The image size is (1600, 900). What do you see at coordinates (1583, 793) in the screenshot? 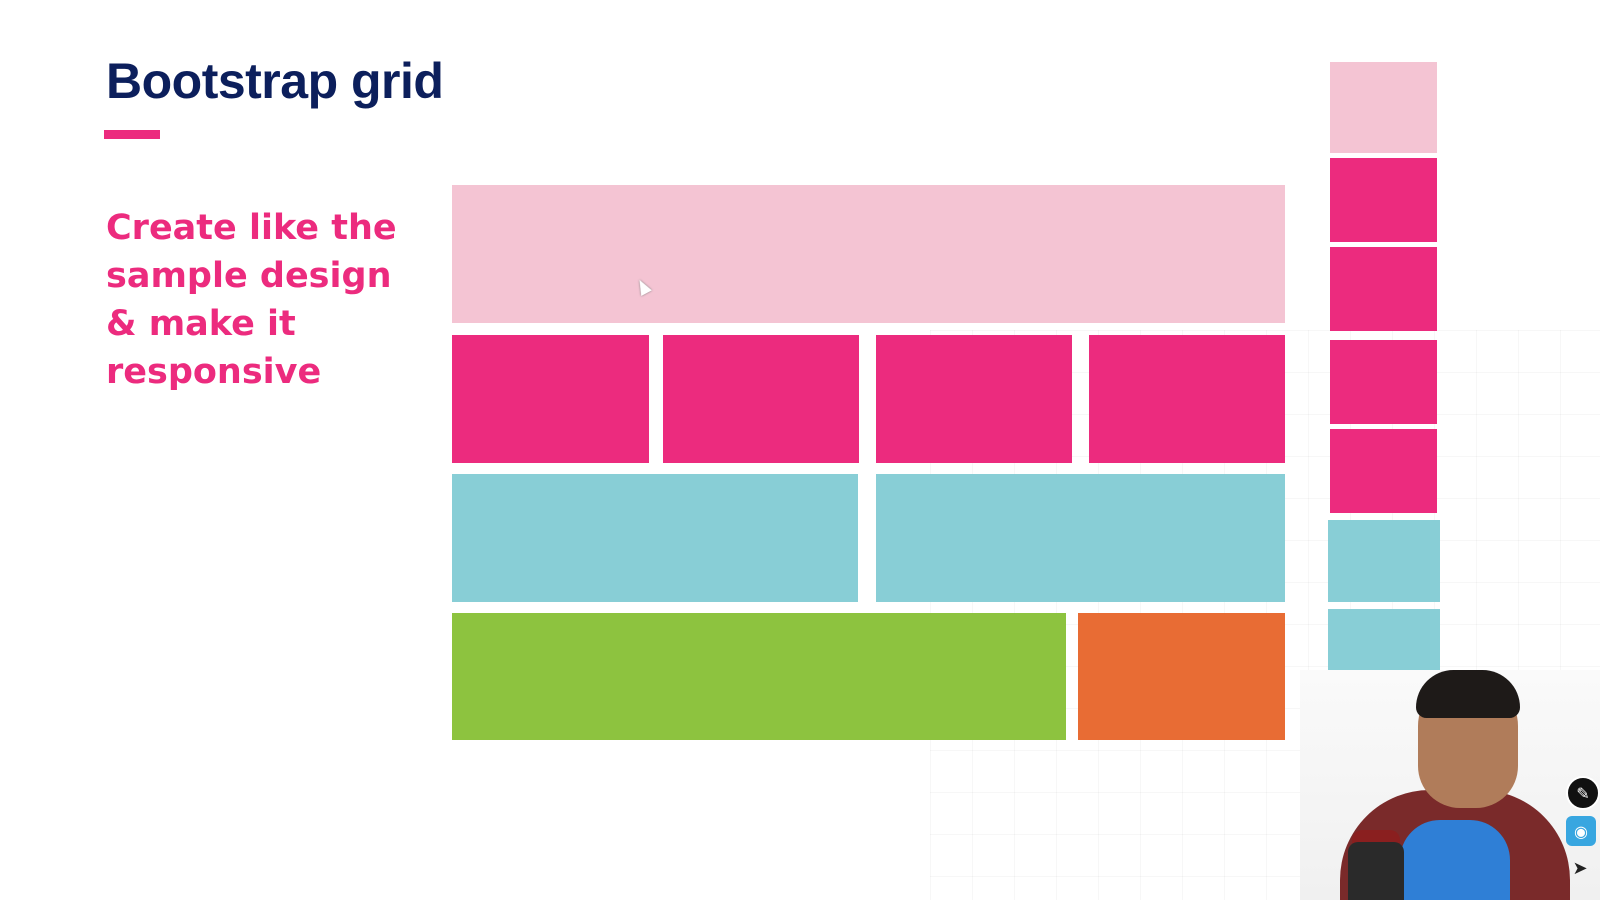
I see `pen-tool-icon: ✎` at bounding box center [1583, 793].